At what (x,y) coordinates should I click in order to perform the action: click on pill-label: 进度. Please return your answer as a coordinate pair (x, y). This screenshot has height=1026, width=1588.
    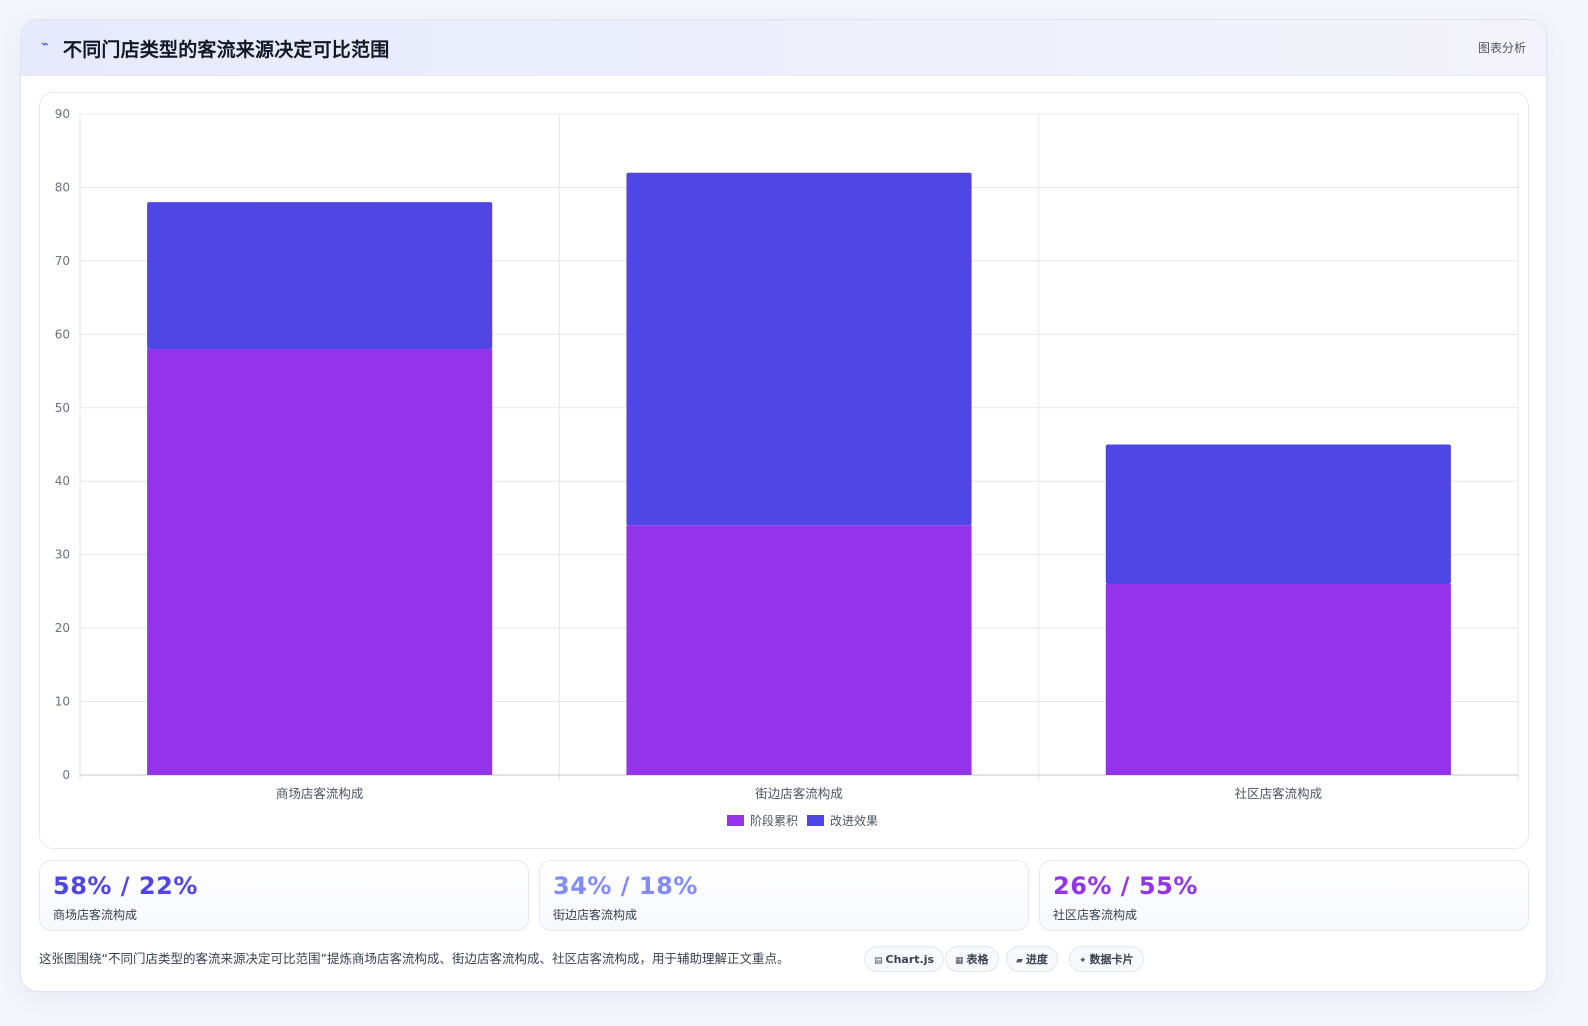
    Looking at the image, I should click on (1036, 959).